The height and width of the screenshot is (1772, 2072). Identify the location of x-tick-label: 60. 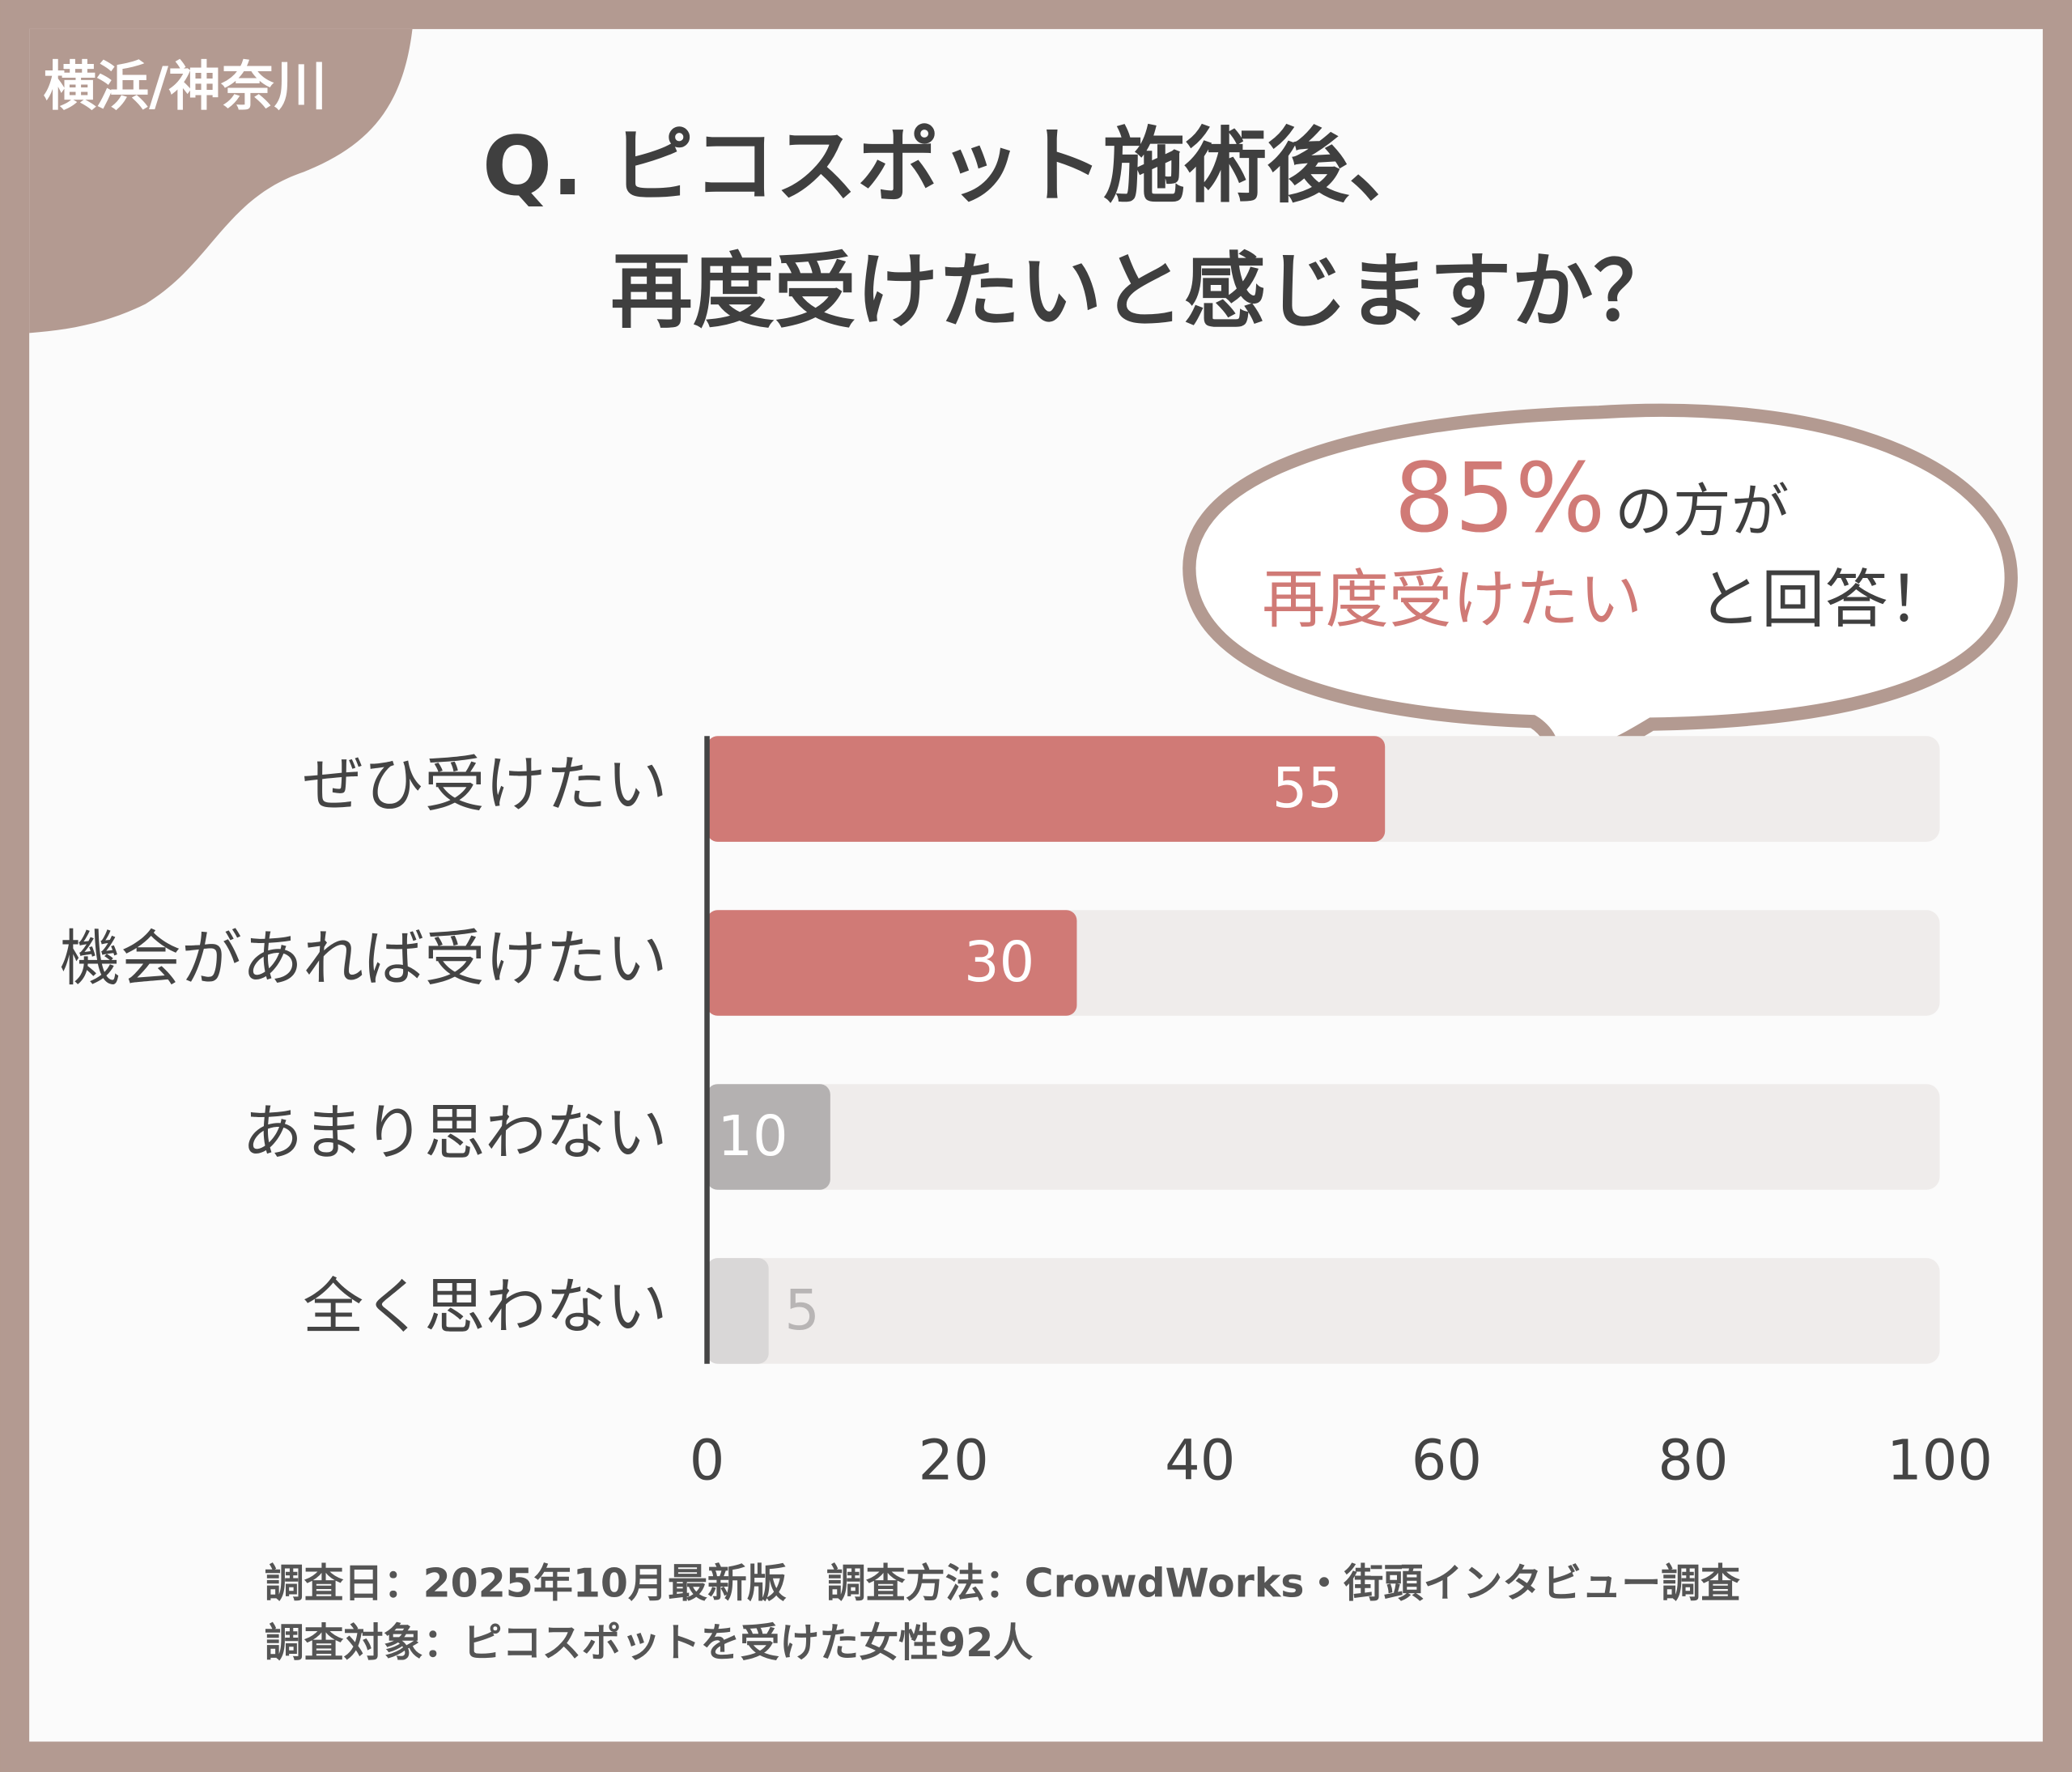
(1447, 1462).